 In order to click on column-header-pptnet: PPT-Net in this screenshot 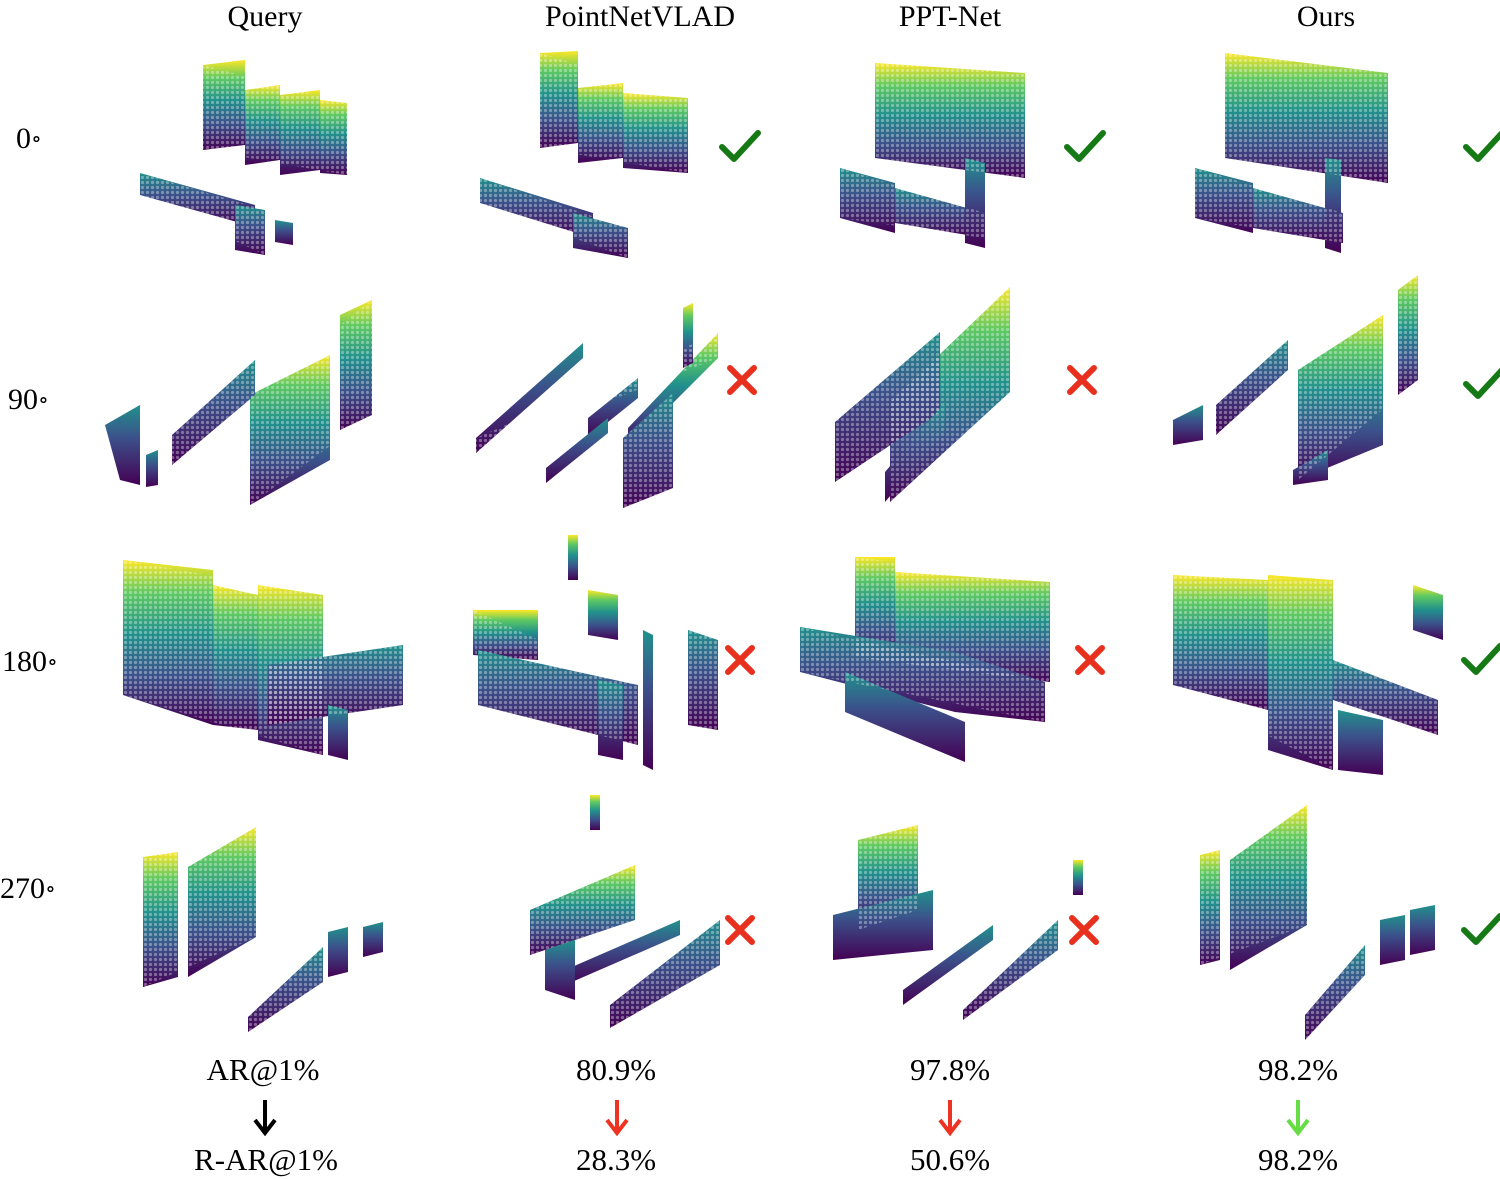, I will do `click(950, 16)`.